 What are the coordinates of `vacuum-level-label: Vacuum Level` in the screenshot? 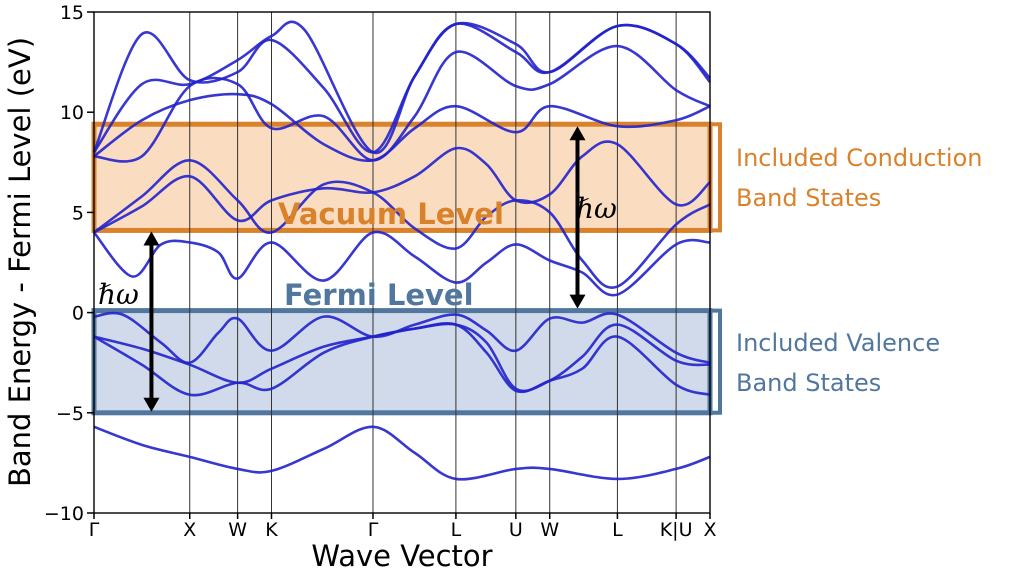 It's located at (391, 214).